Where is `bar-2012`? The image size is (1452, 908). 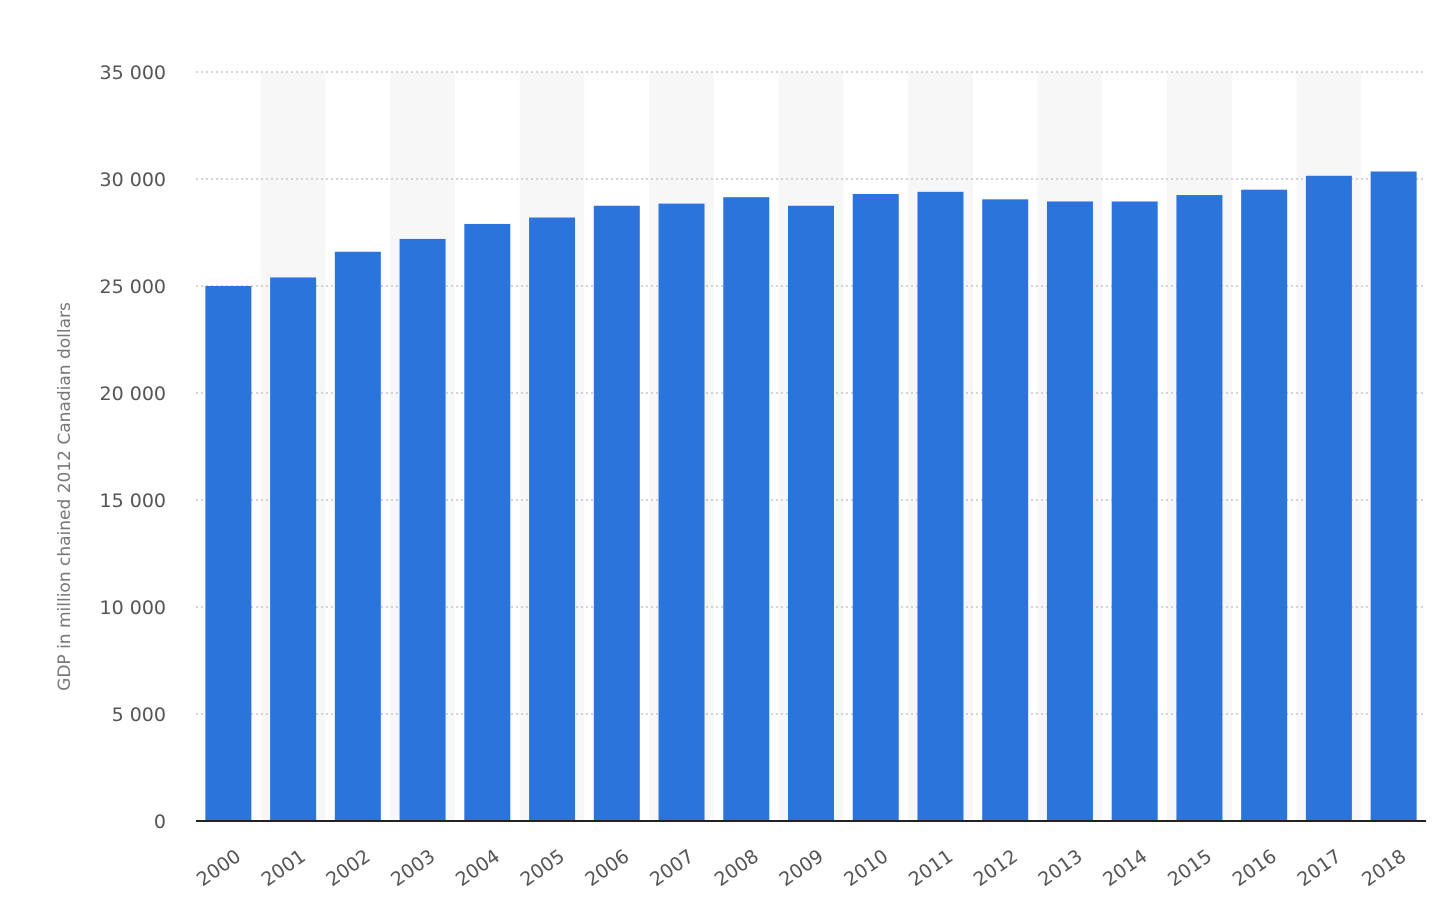 bar-2012 is located at coordinates (1005, 510).